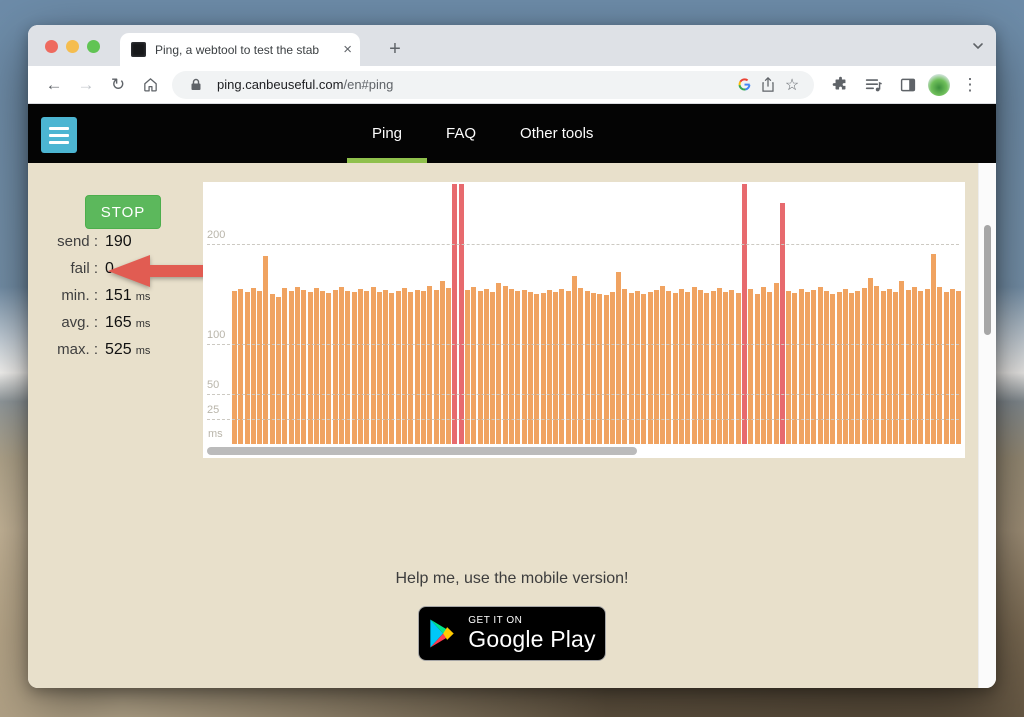 This screenshot has height=717, width=1024. I want to click on extensions-puzzle-icon, so click(840, 85).